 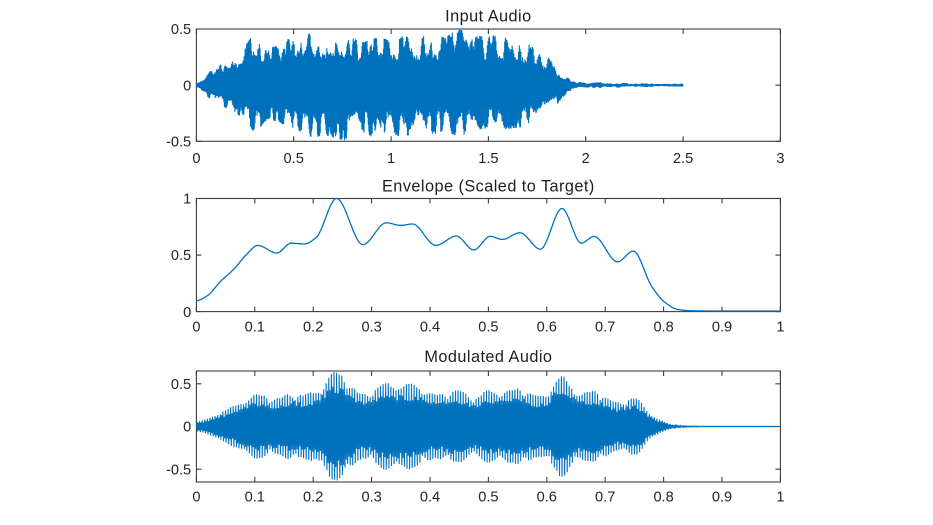 I want to click on svg-text: Input Audio, so click(x=488, y=17).